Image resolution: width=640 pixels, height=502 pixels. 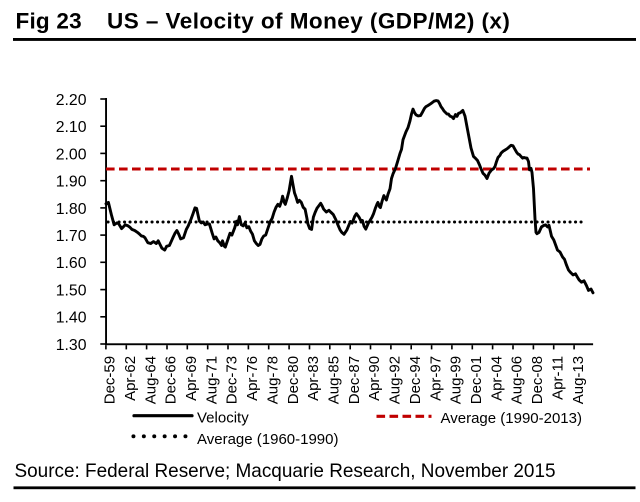 What do you see at coordinates (293, 380) in the screenshot?
I see `svg-text: Dec-80` at bounding box center [293, 380].